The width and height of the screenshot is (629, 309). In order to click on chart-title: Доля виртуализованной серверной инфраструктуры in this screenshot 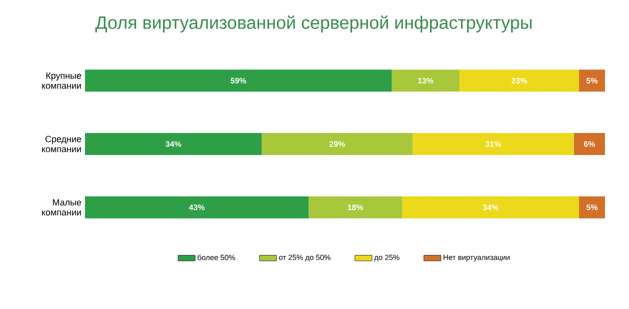, I will do `click(313, 24)`.